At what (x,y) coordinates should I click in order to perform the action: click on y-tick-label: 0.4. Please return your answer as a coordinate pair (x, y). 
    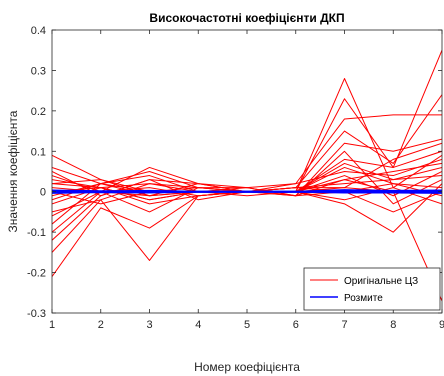
    Looking at the image, I should click on (38, 31).